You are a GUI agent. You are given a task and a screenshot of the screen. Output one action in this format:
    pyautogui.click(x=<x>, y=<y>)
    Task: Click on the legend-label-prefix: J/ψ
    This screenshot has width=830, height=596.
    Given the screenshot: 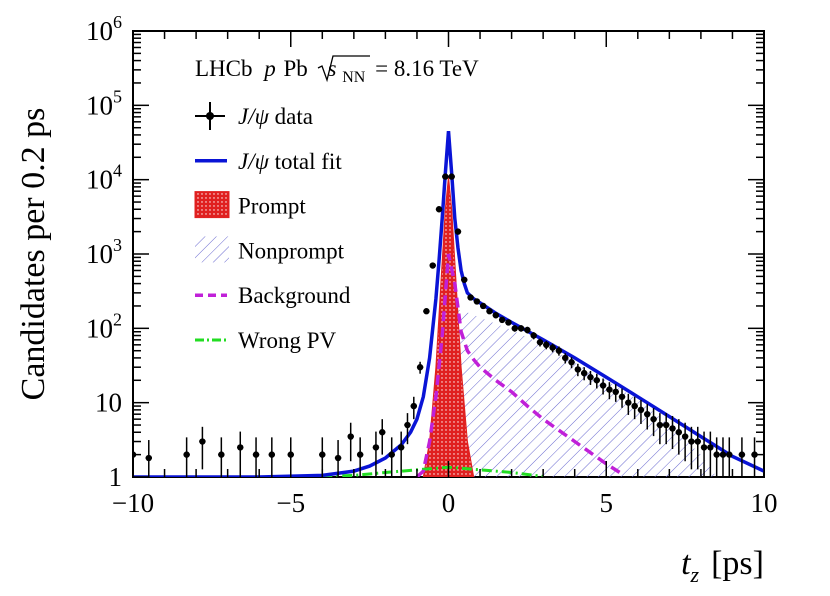 What is the action you would take?
    pyautogui.click(x=254, y=161)
    